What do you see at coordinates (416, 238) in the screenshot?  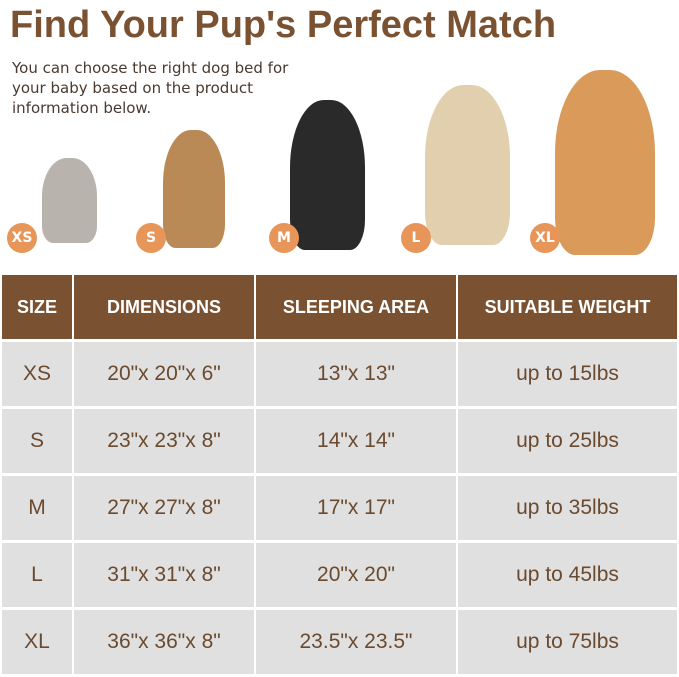 I see `size-badge-l: L` at bounding box center [416, 238].